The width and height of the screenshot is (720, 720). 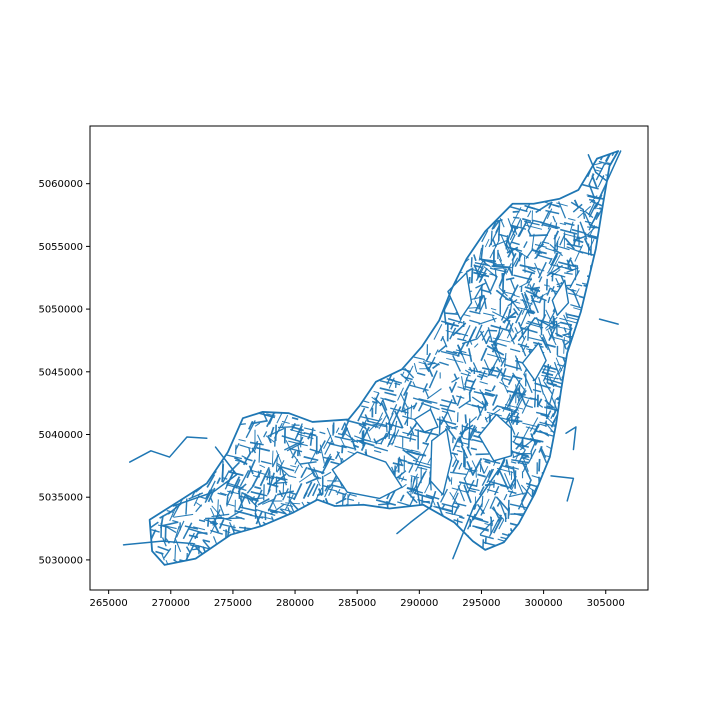 What do you see at coordinates (60, 247) in the screenshot?
I see `y-tick-label: 5055000` at bounding box center [60, 247].